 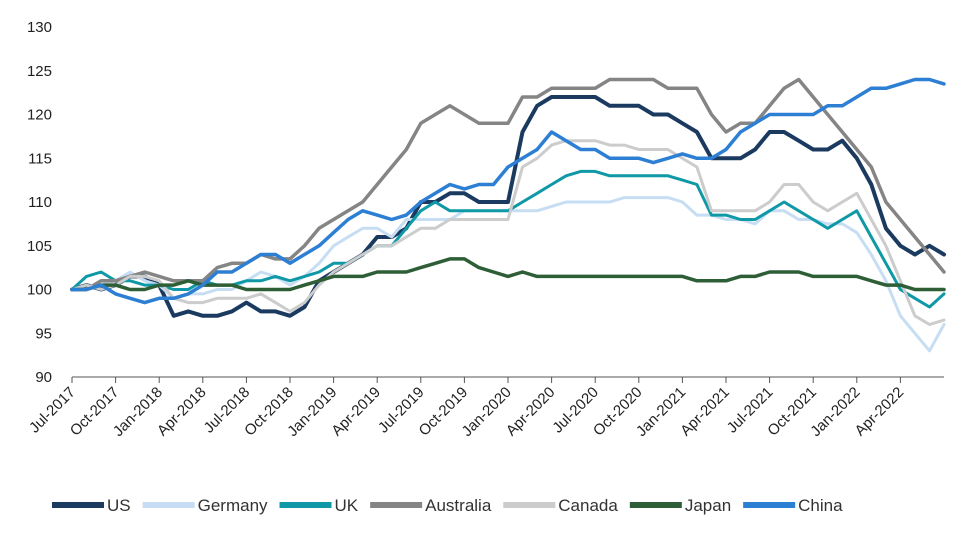 I want to click on legend-label-uk: UK, so click(x=347, y=505).